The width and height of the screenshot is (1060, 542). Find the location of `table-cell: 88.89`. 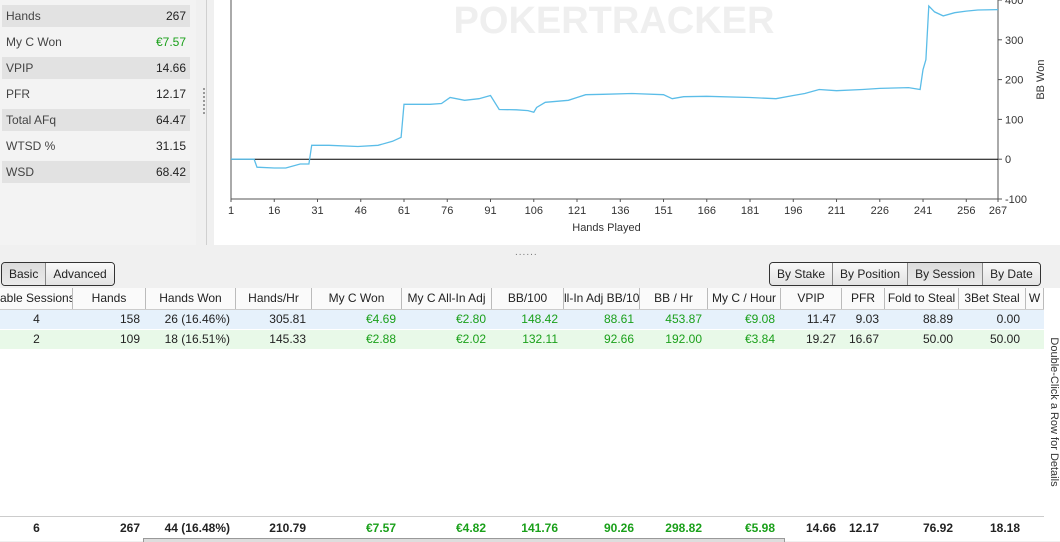

table-cell: 88.89 is located at coordinates (937, 319).